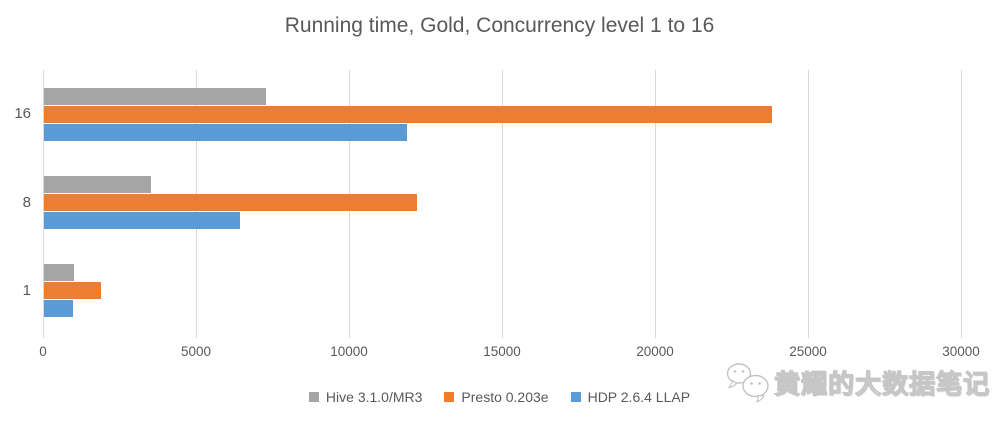 The height and width of the screenshot is (425, 999). Describe the element at coordinates (575, 397) in the screenshot. I see `legend-swatch-hdp-2-6-4-llap` at that location.